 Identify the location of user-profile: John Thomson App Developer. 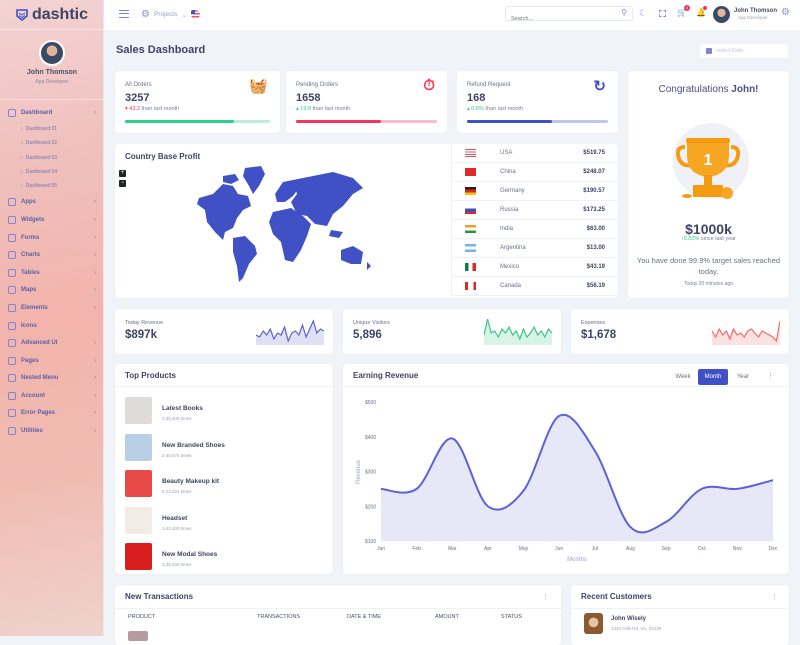
(52, 65).